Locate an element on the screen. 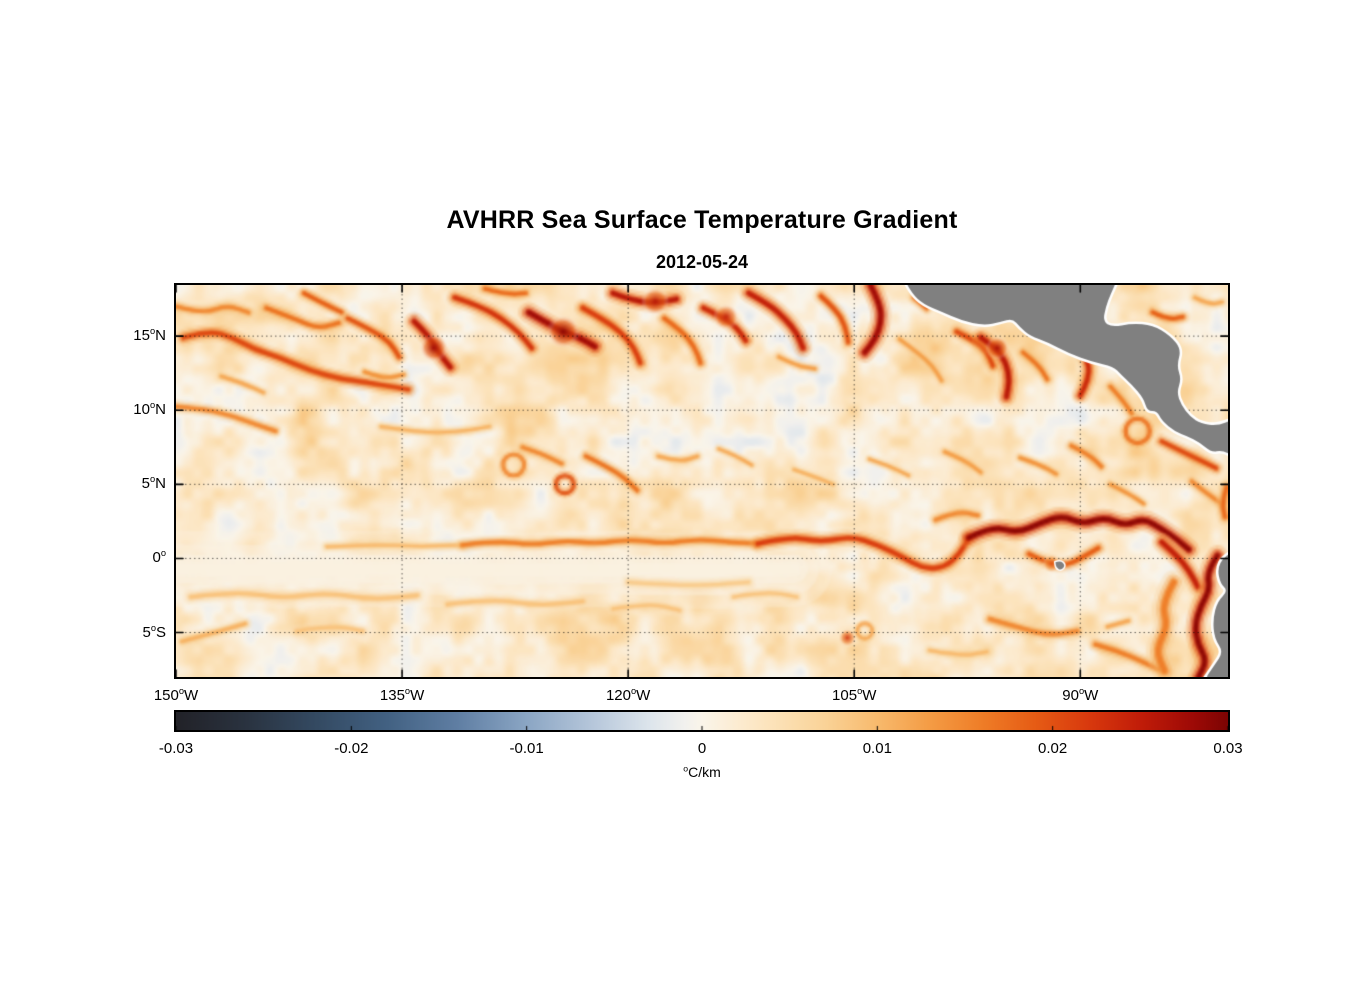 Image resolution: width=1356 pixels, height=1000 pixels. colorbar-frame is located at coordinates (702, 721).